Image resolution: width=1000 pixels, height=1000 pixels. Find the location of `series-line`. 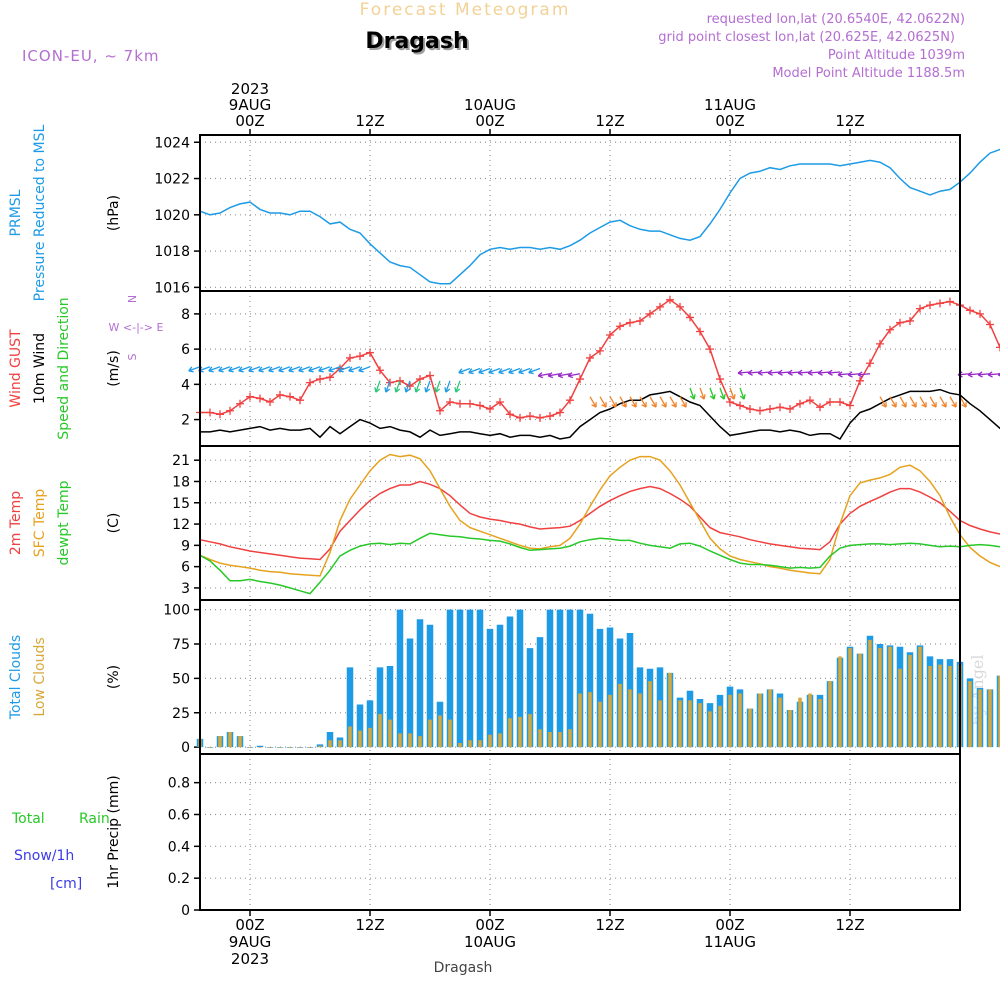

series-line is located at coordinates (599, 520).